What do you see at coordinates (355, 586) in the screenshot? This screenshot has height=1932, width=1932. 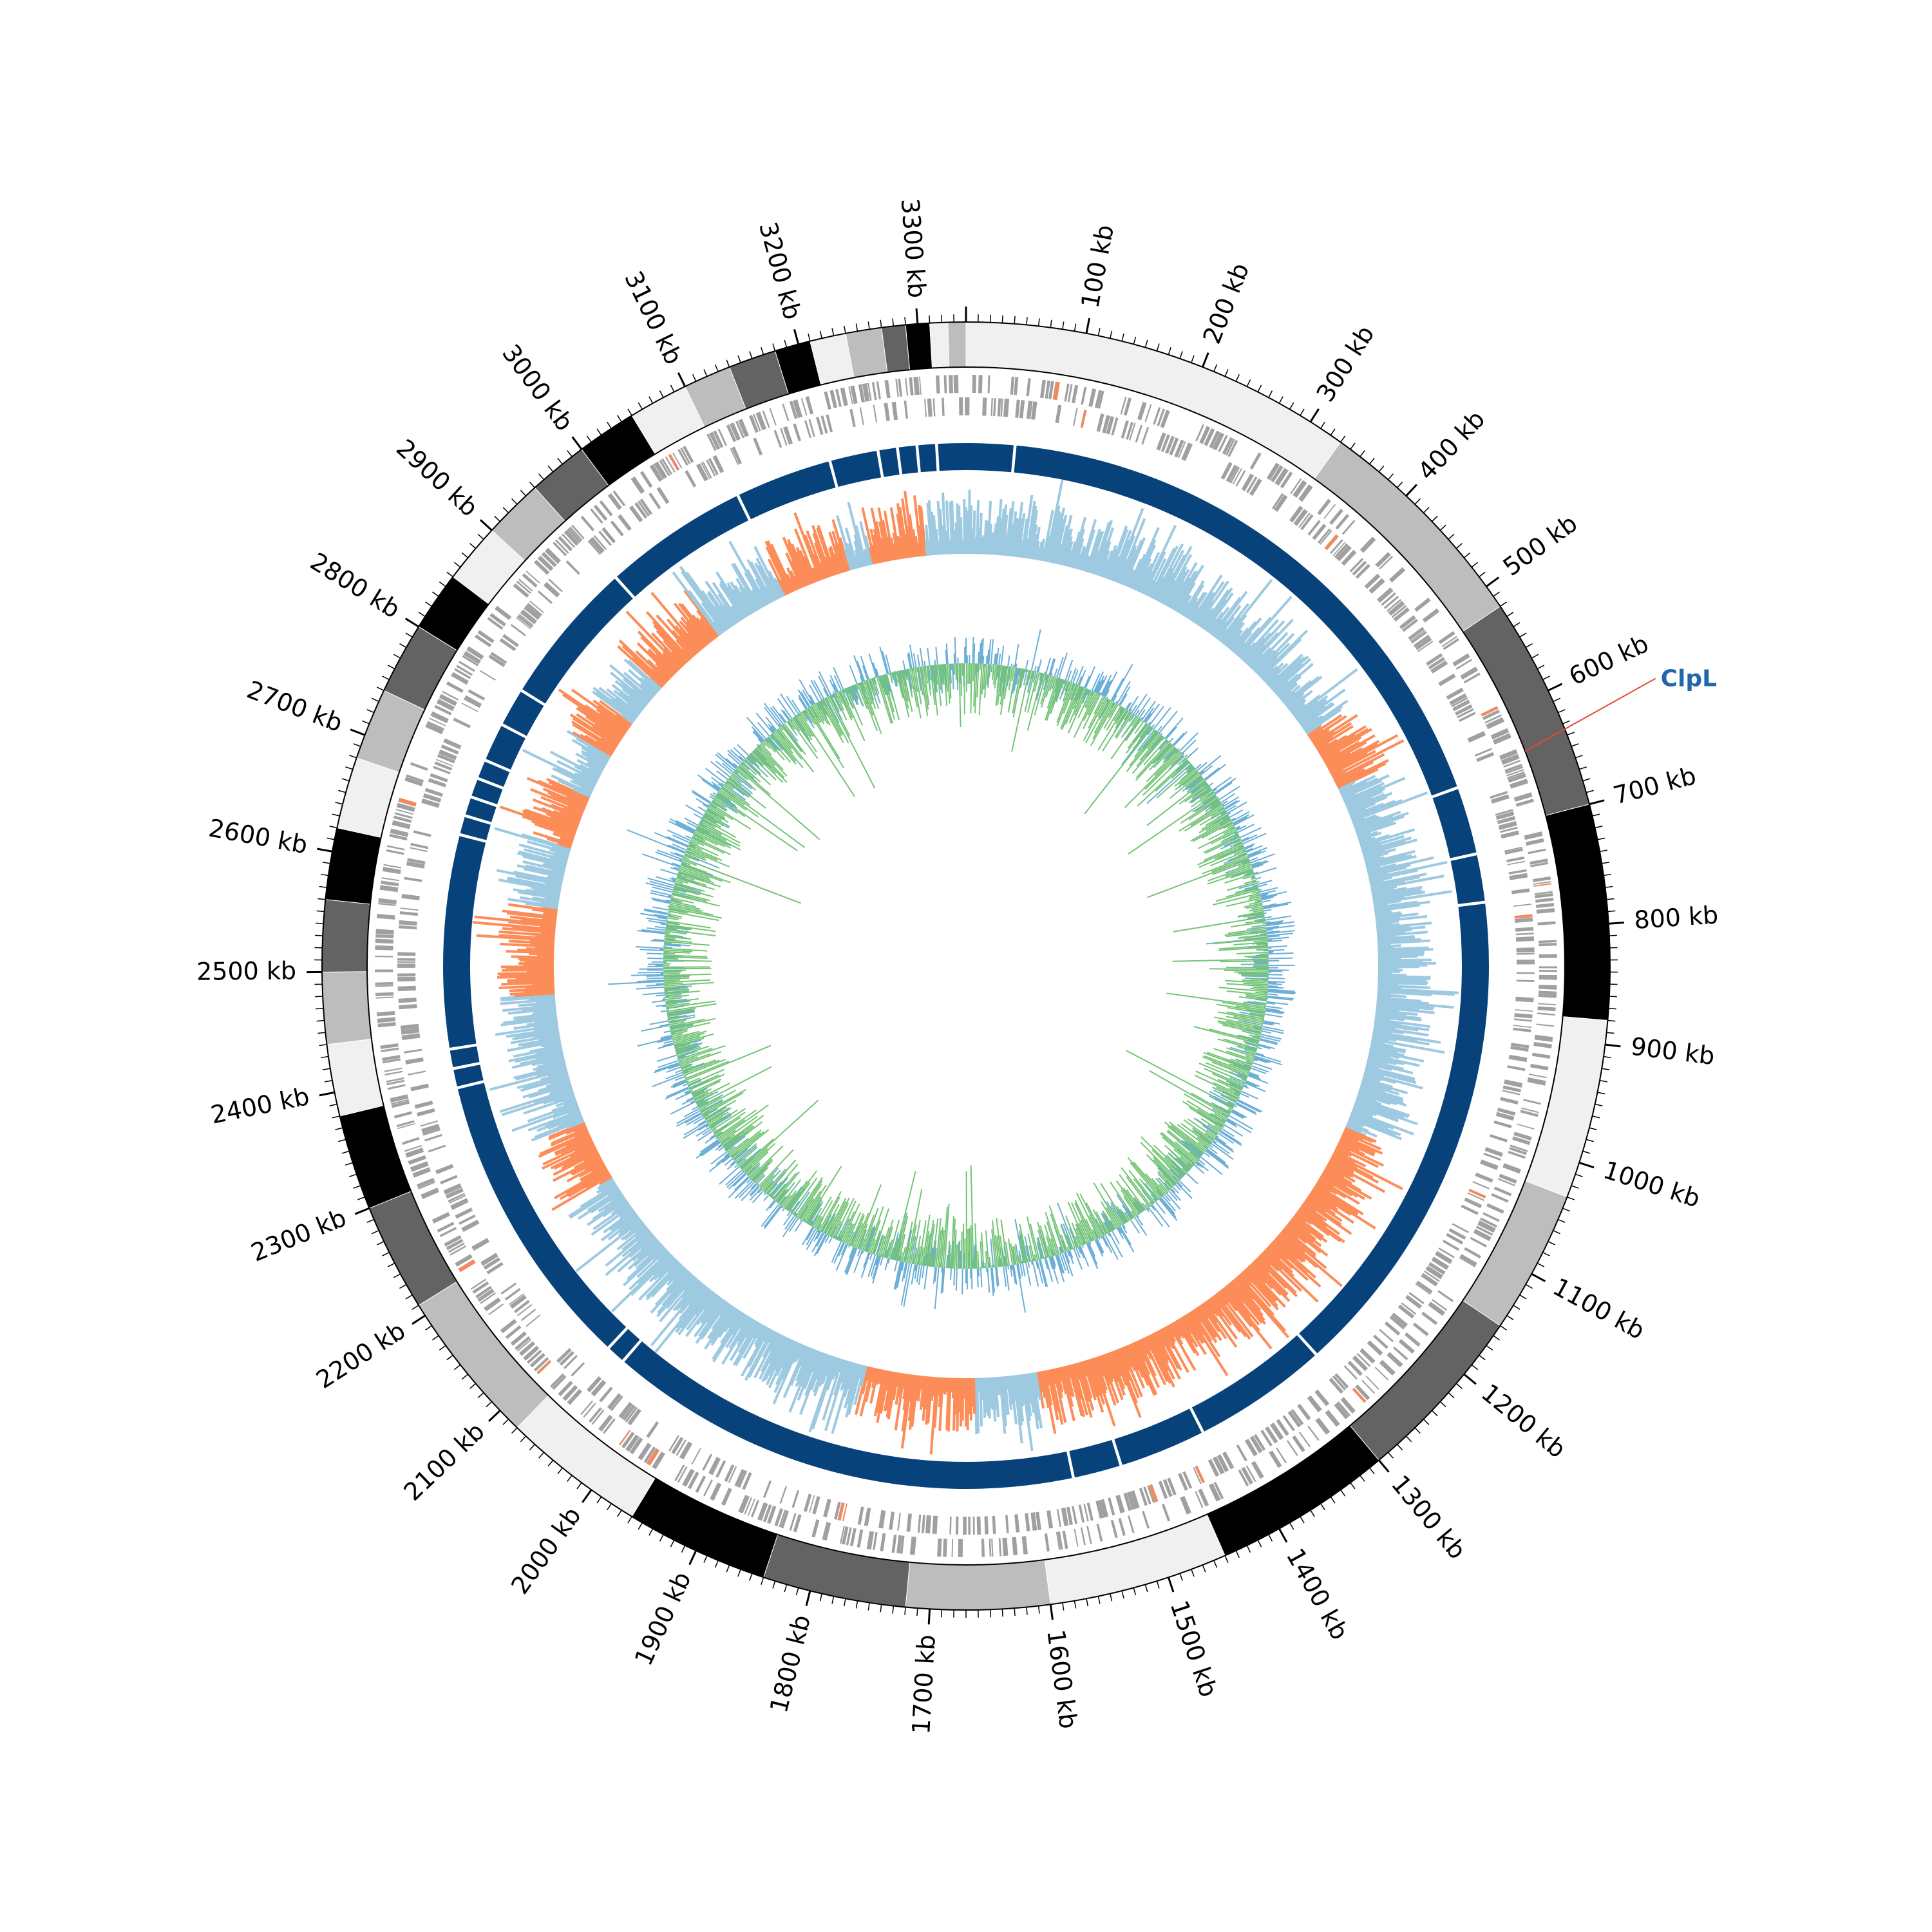 I see `tick-label: 2800 kb` at bounding box center [355, 586].